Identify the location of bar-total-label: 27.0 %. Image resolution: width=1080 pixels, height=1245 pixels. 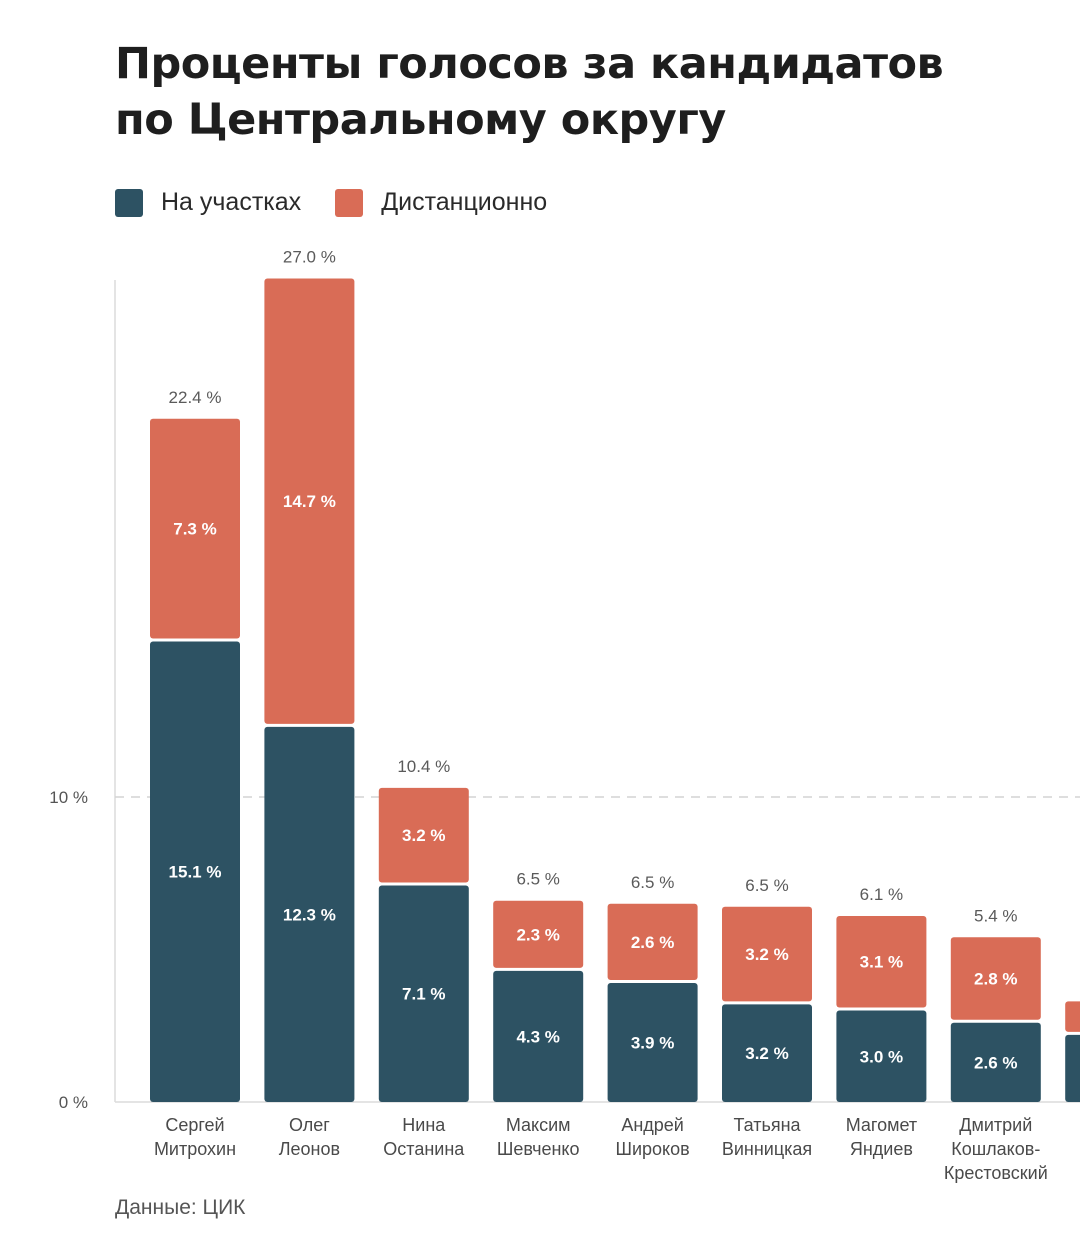
(309, 257).